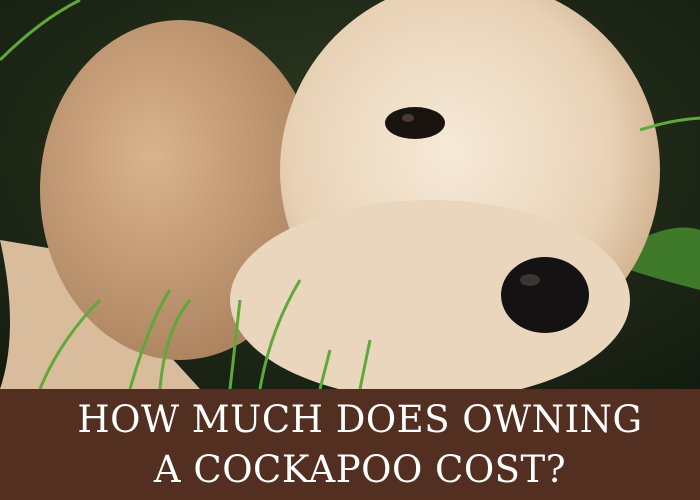 Image resolution: width=700 pixels, height=500 pixels. Describe the element at coordinates (360, 469) in the screenshot. I see `title-line-2: A COCKAPOO COST?` at that location.